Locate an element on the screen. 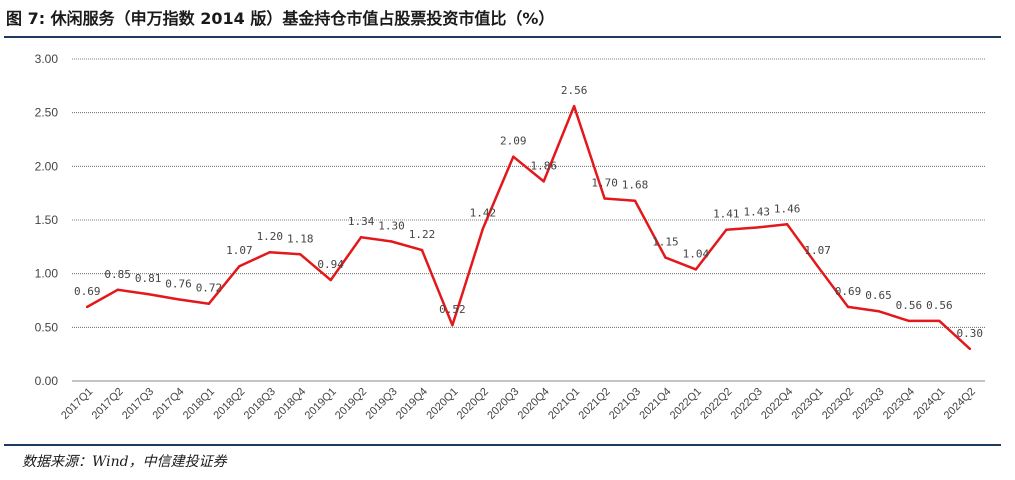  y-tick-label: 2.00 is located at coordinates (47, 166).